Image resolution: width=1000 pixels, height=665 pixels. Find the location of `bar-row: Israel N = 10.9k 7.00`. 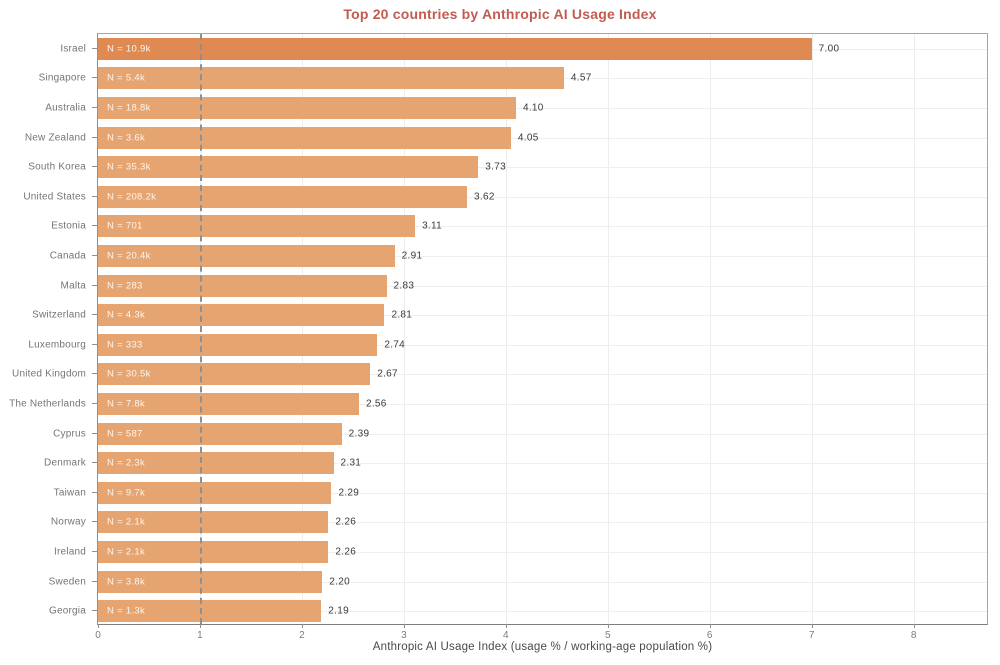

bar-row: Israel N = 10.9k 7.00 is located at coordinates (523, 49).